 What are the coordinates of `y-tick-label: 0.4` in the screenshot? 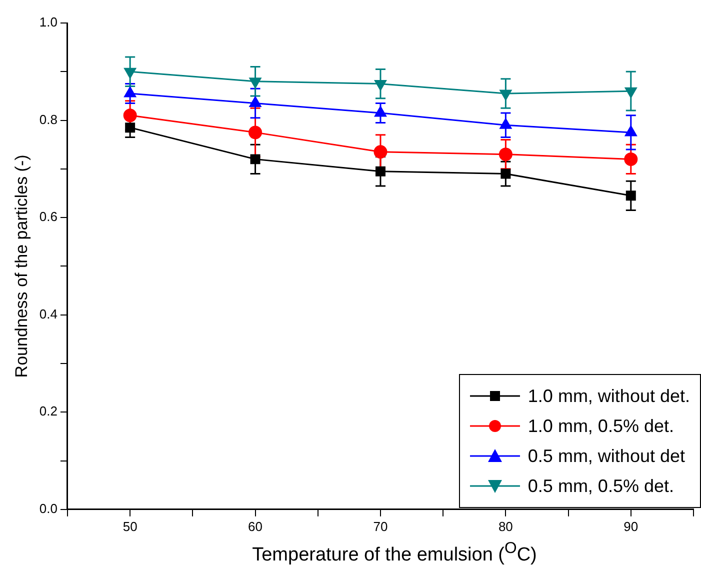 It's located at (48, 314).